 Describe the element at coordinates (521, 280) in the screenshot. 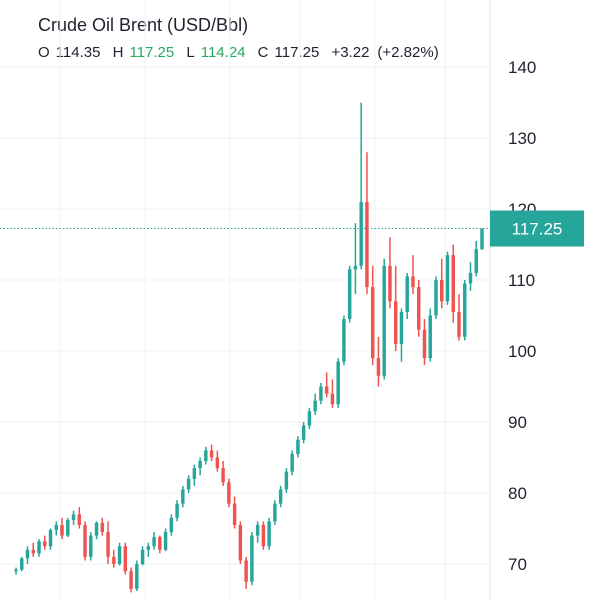

I see `y-tick-label: 110` at that location.